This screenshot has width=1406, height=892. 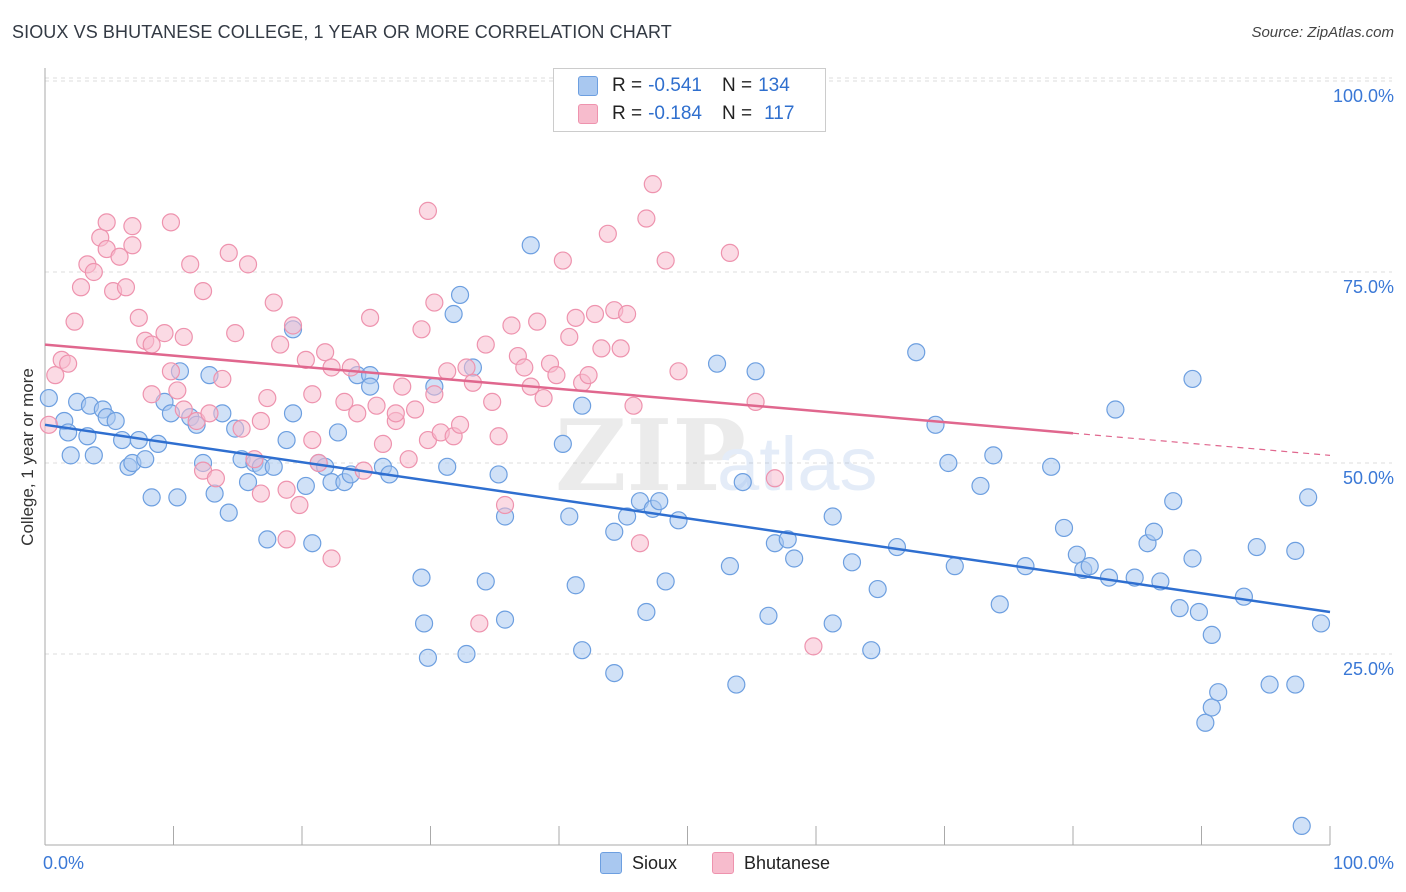 What do you see at coordinates (611, 863) in the screenshot?
I see `sioux-legend-swatch` at bounding box center [611, 863].